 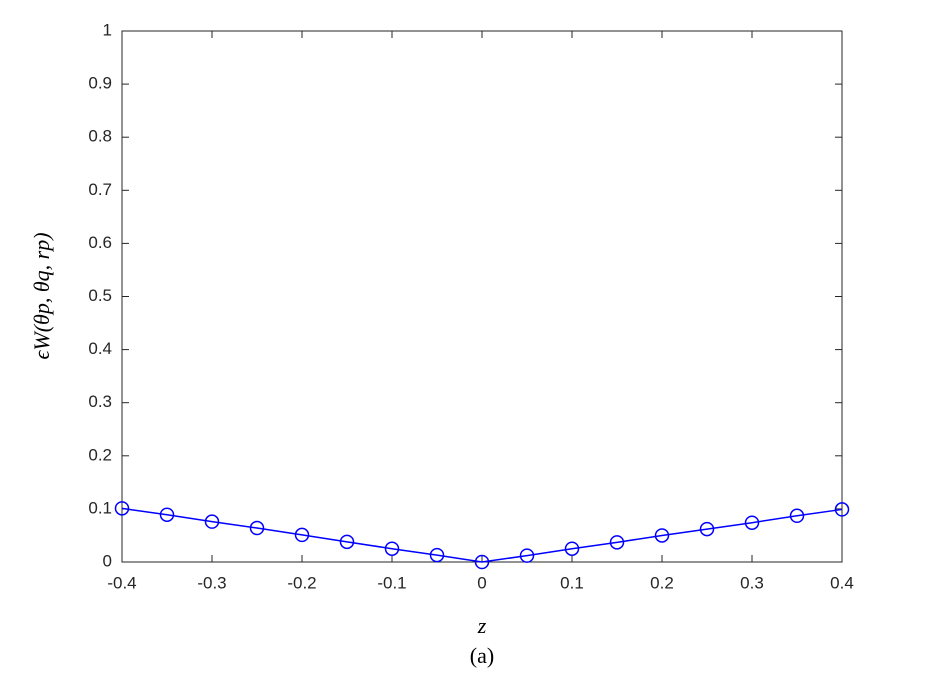 I want to click on y-tick-label: 0.7, so click(x=100, y=189).